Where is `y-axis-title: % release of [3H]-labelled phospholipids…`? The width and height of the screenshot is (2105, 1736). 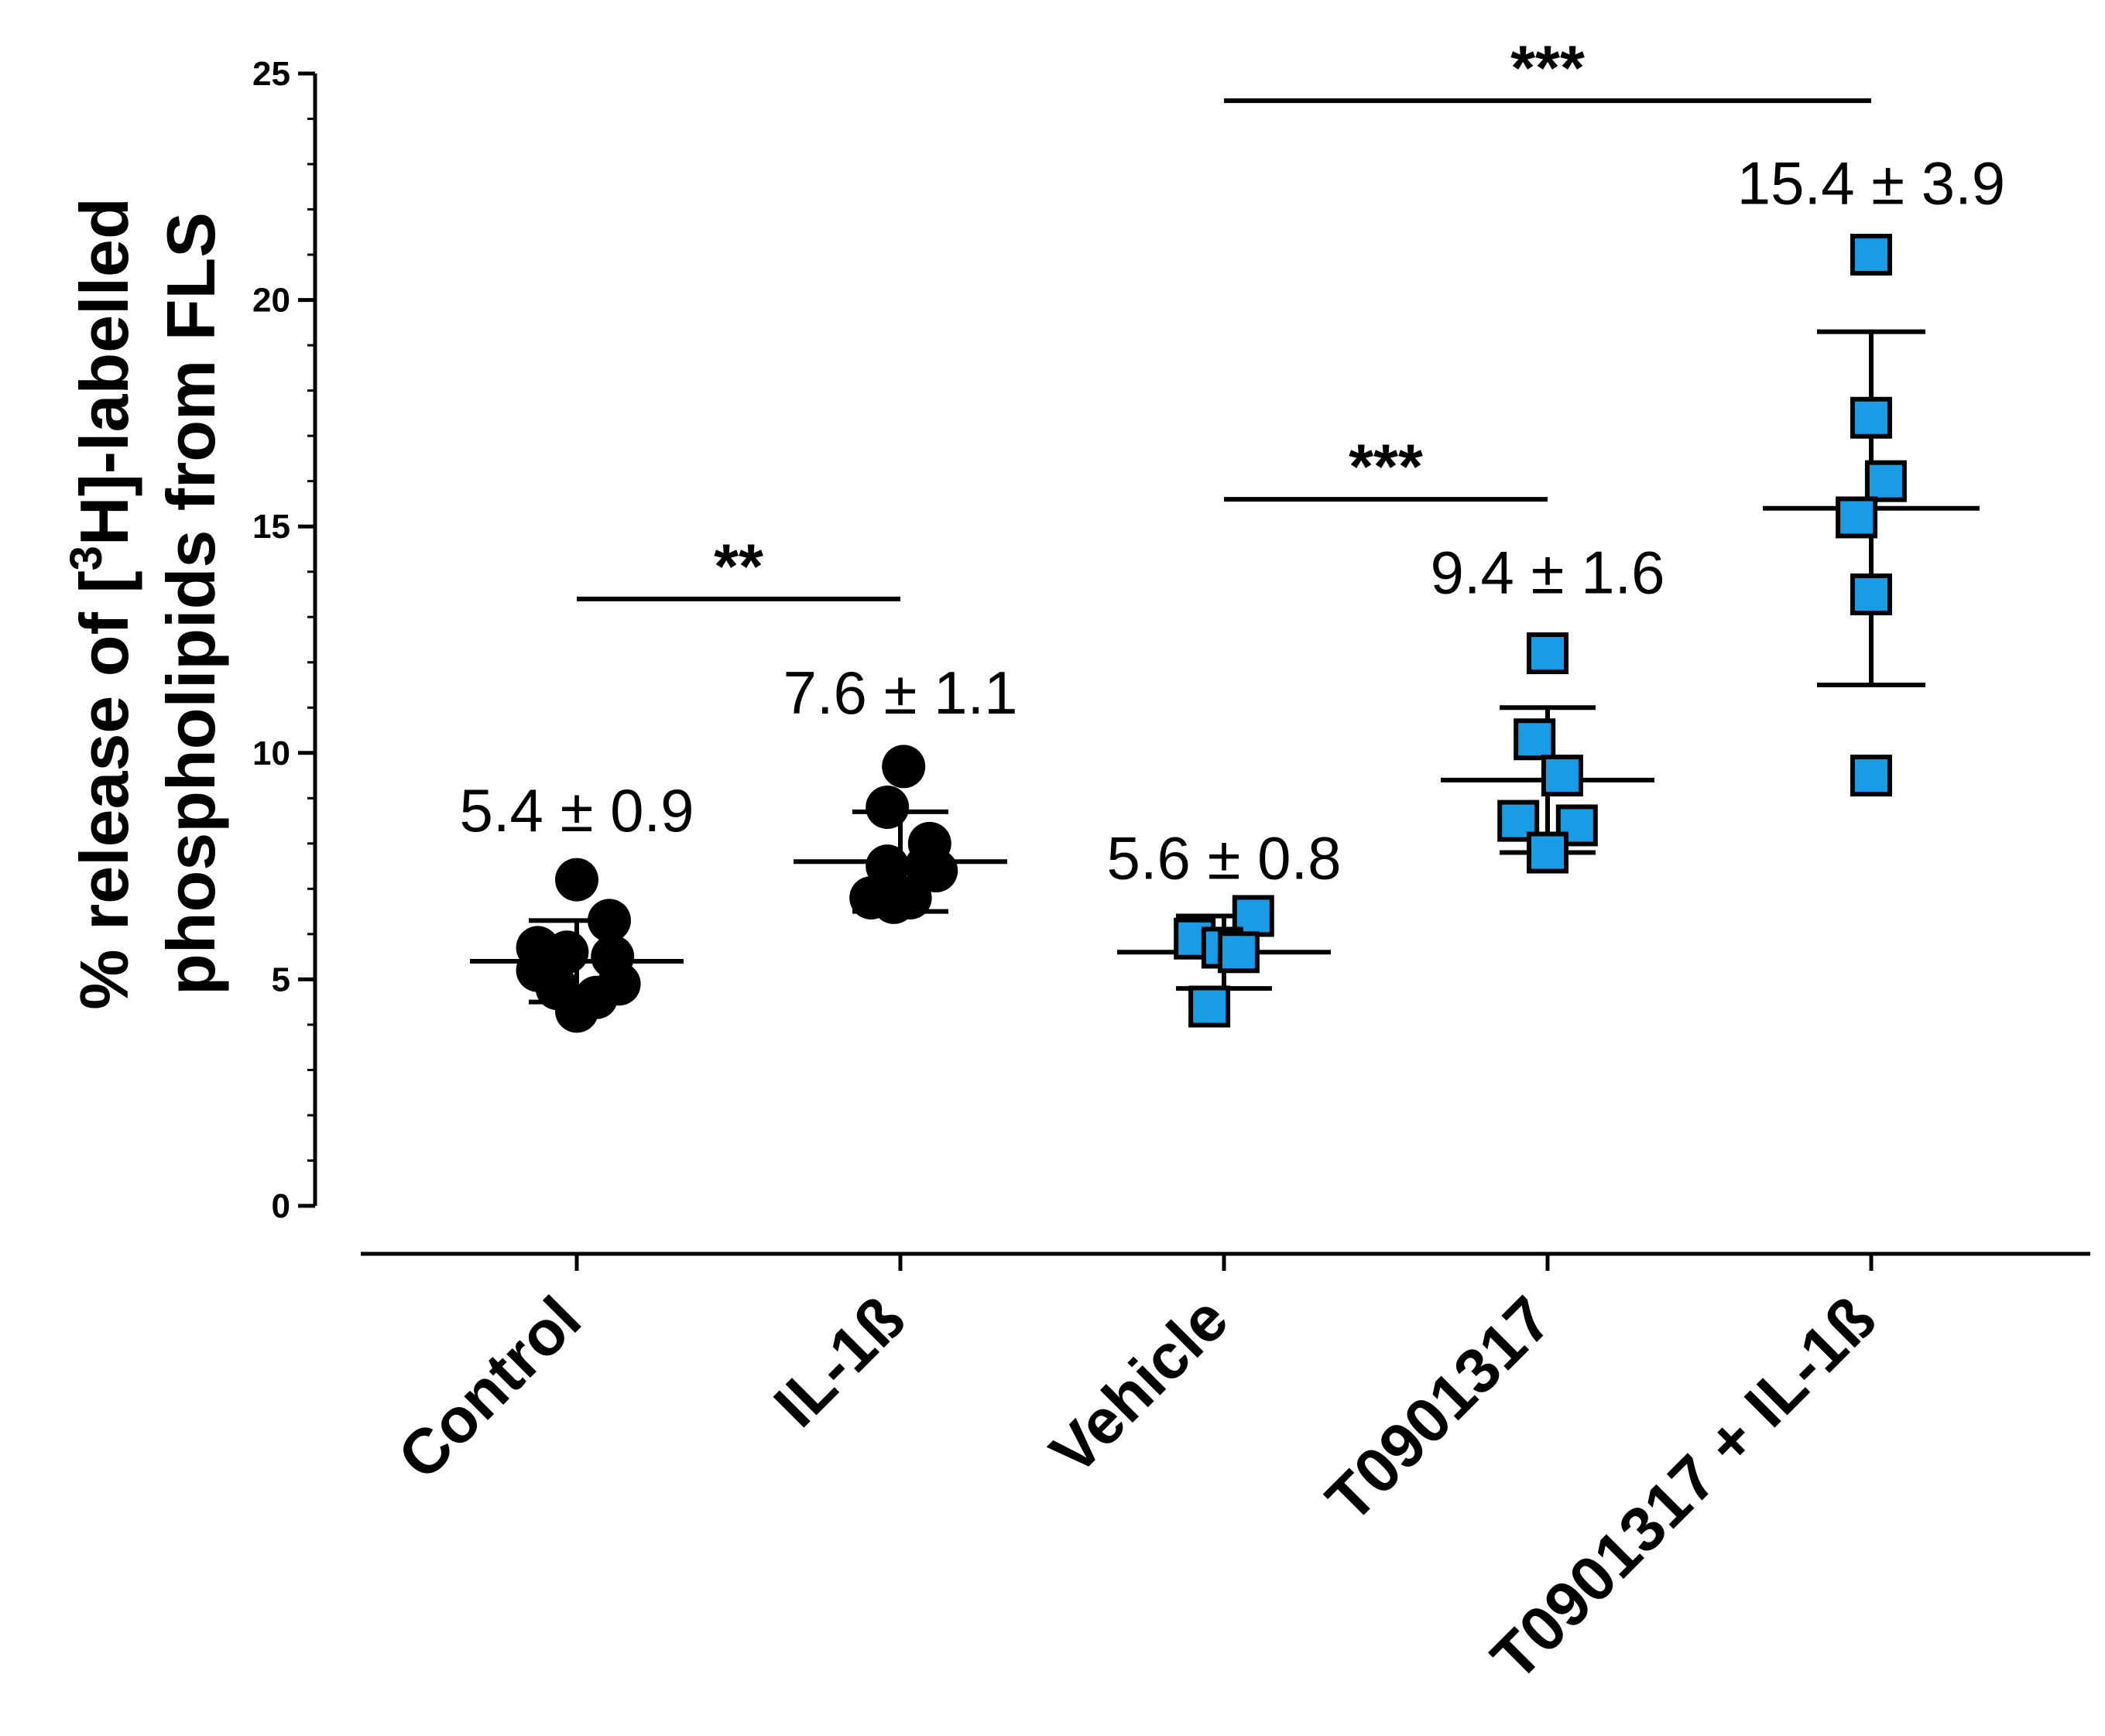
y-axis-title: % release of [3H]-labelled phospholipids… is located at coordinates (145, 603).